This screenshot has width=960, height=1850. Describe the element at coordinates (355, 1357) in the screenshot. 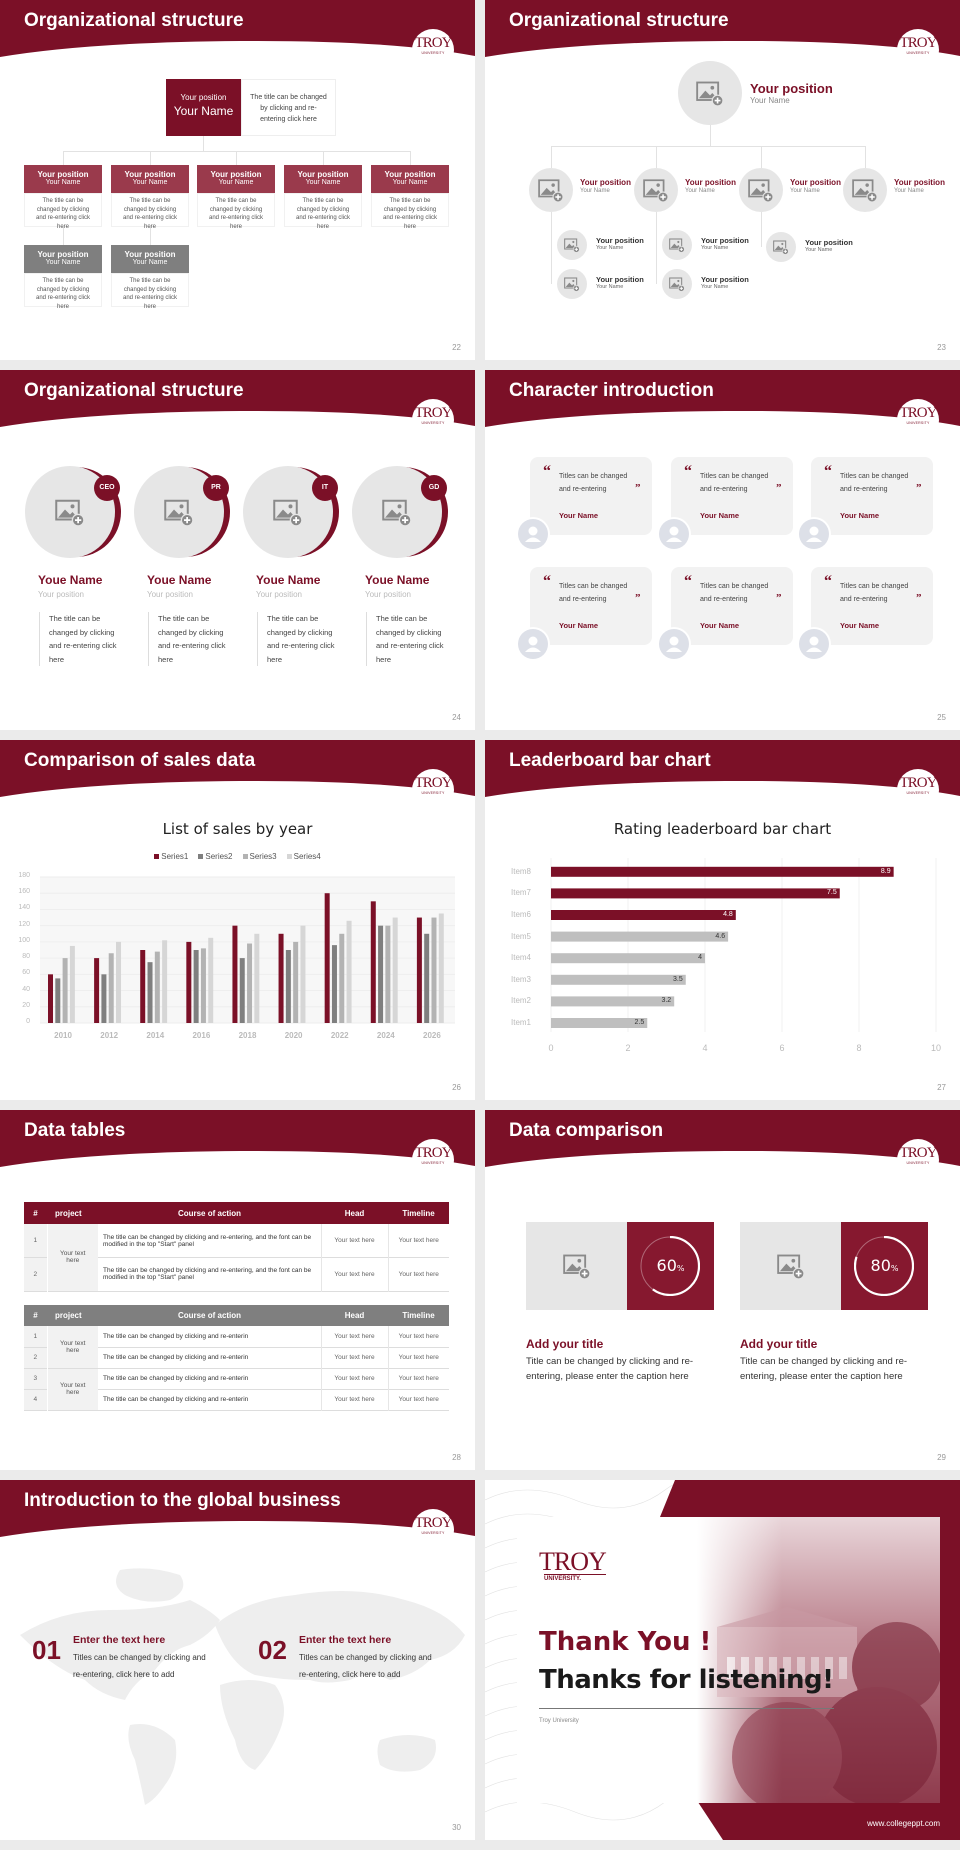

I see `head-cell: Your text here` at that location.